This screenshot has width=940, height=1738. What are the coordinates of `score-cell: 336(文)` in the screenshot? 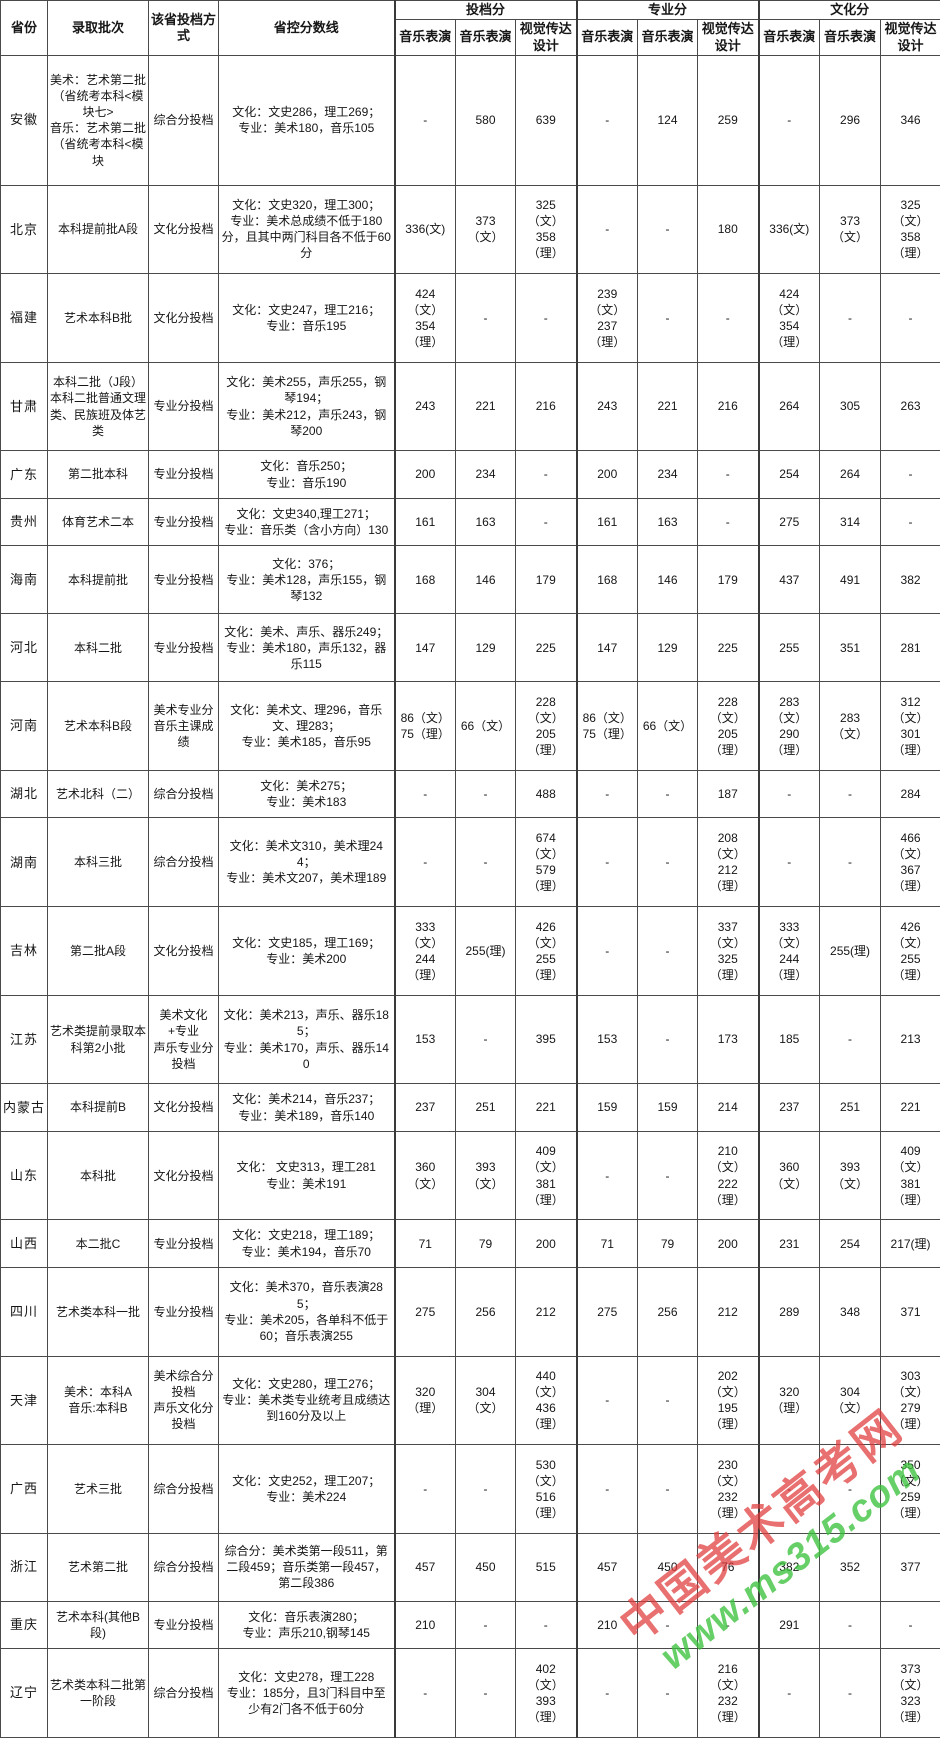 It's located at (424, 229).